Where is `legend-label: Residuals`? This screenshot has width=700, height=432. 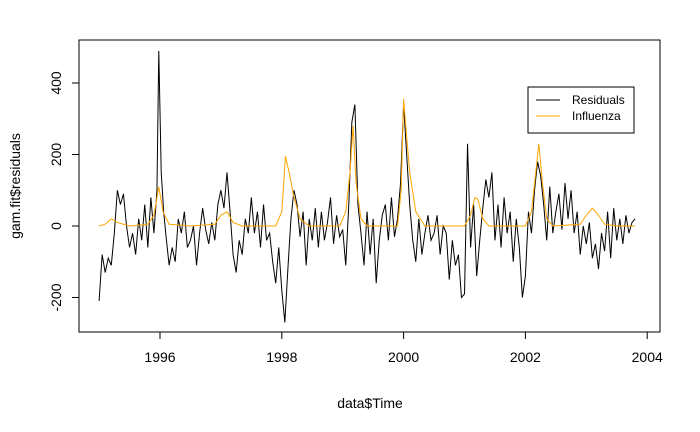
legend-label: Residuals is located at coordinates (598, 100).